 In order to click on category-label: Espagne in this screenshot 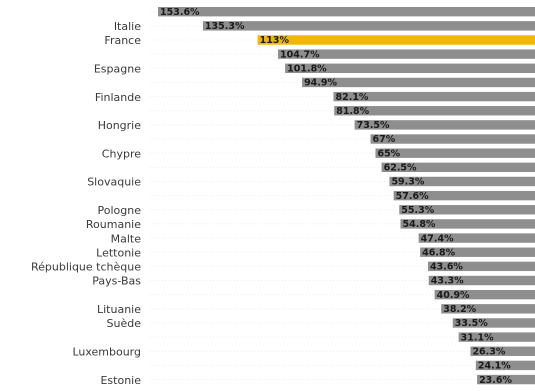, I will do `click(117, 68)`.